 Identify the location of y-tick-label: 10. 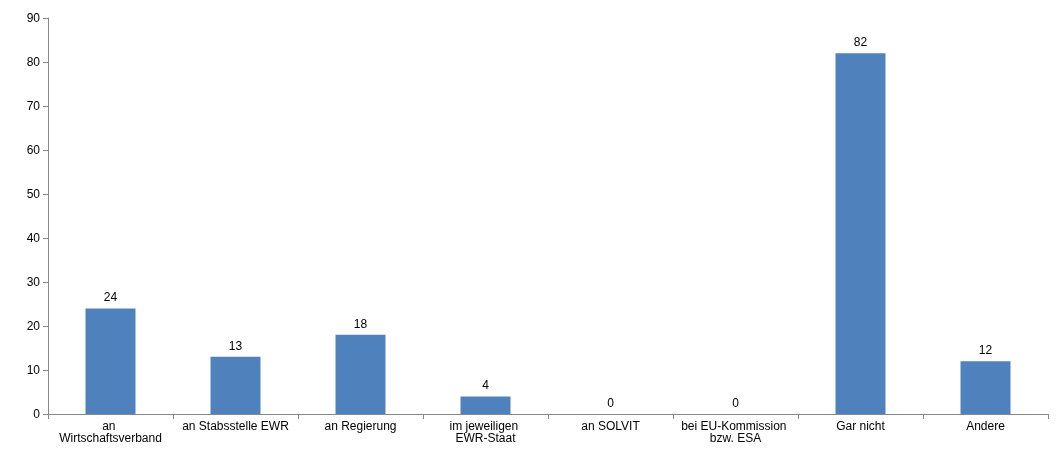
(33, 370).